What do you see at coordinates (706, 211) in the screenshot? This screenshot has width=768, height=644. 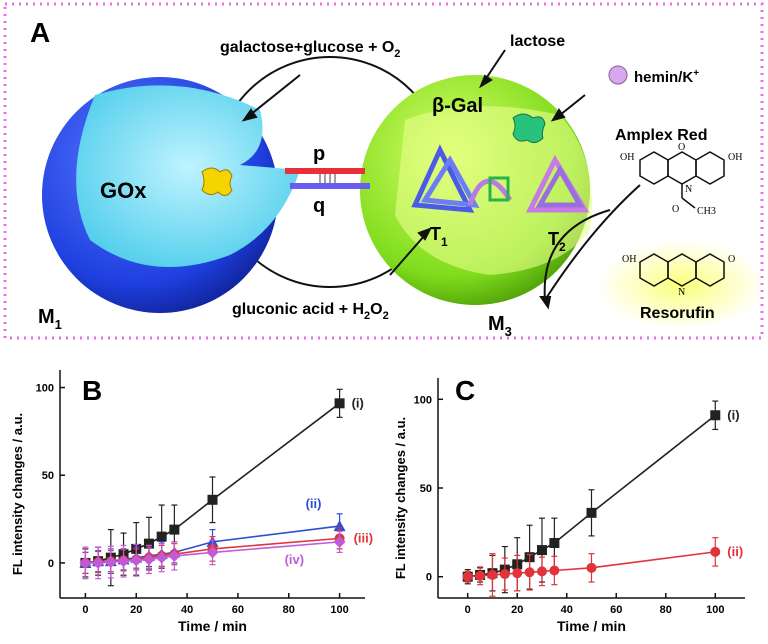 I see `atom: CH3` at bounding box center [706, 211].